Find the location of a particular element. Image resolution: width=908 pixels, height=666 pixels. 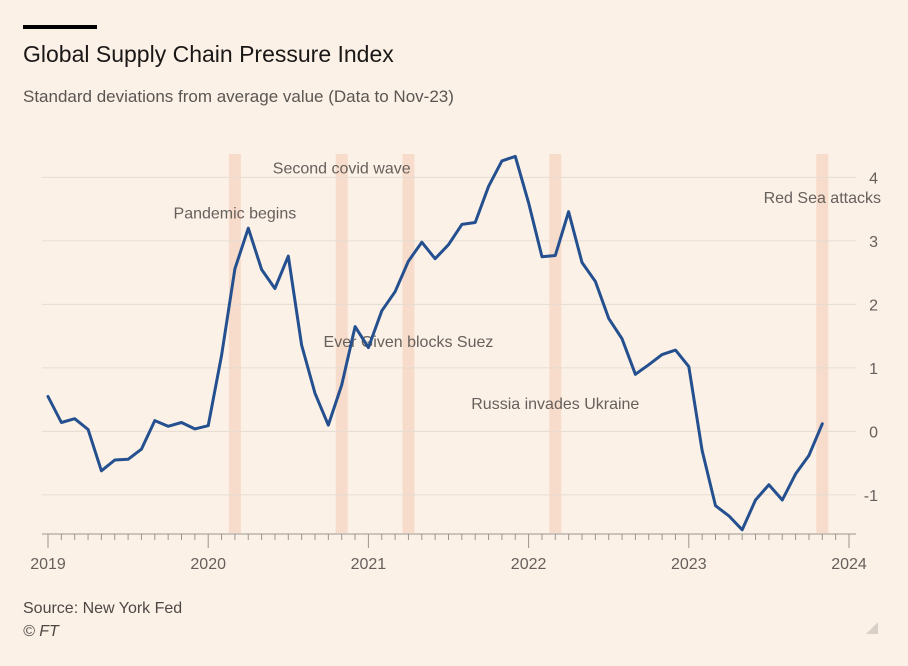

annotation-label: Russia invades Ukraine is located at coordinates (555, 404).